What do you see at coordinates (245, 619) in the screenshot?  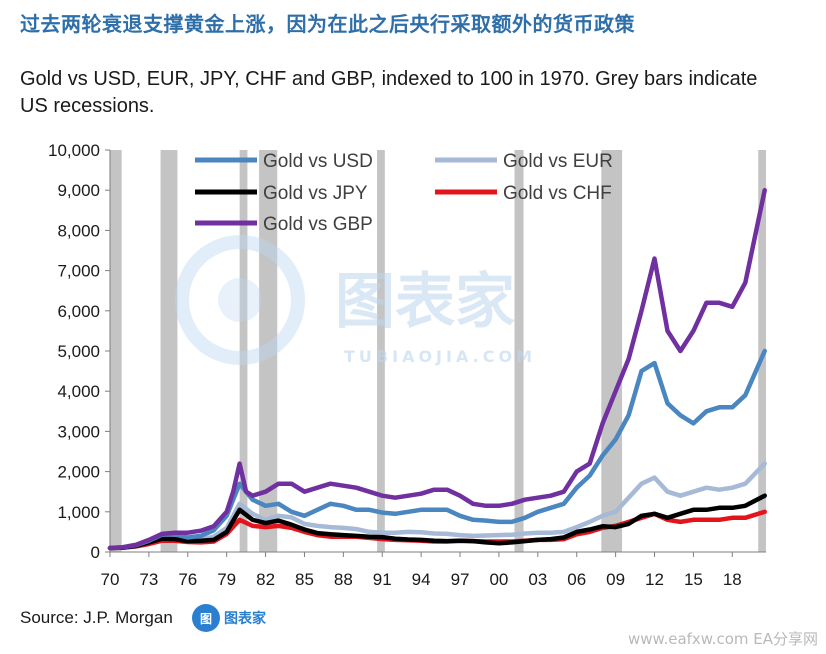 I see `logo-text: 图表家` at bounding box center [245, 619].